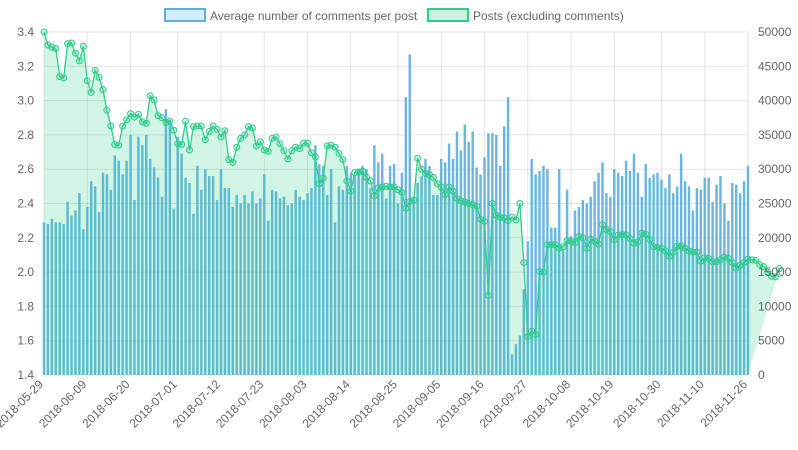 The height and width of the screenshot is (450, 798). What do you see at coordinates (548, 16) in the screenshot?
I see `legend-label-posts: Posts (excluding comments)` at bounding box center [548, 16].